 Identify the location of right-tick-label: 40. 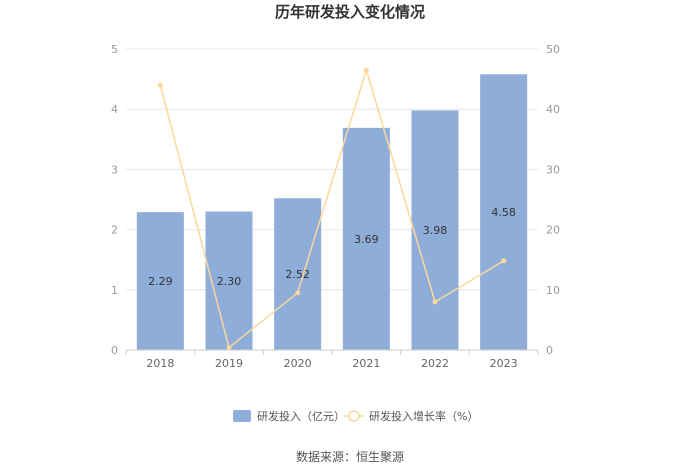
(553, 109).